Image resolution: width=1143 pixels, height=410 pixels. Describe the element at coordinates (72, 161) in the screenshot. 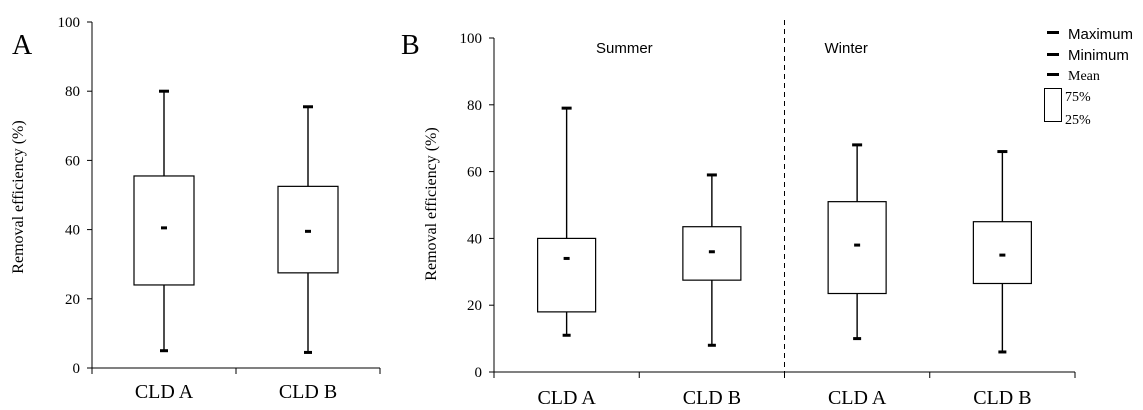

I see `panel-a-y-tick-label: 60` at that location.